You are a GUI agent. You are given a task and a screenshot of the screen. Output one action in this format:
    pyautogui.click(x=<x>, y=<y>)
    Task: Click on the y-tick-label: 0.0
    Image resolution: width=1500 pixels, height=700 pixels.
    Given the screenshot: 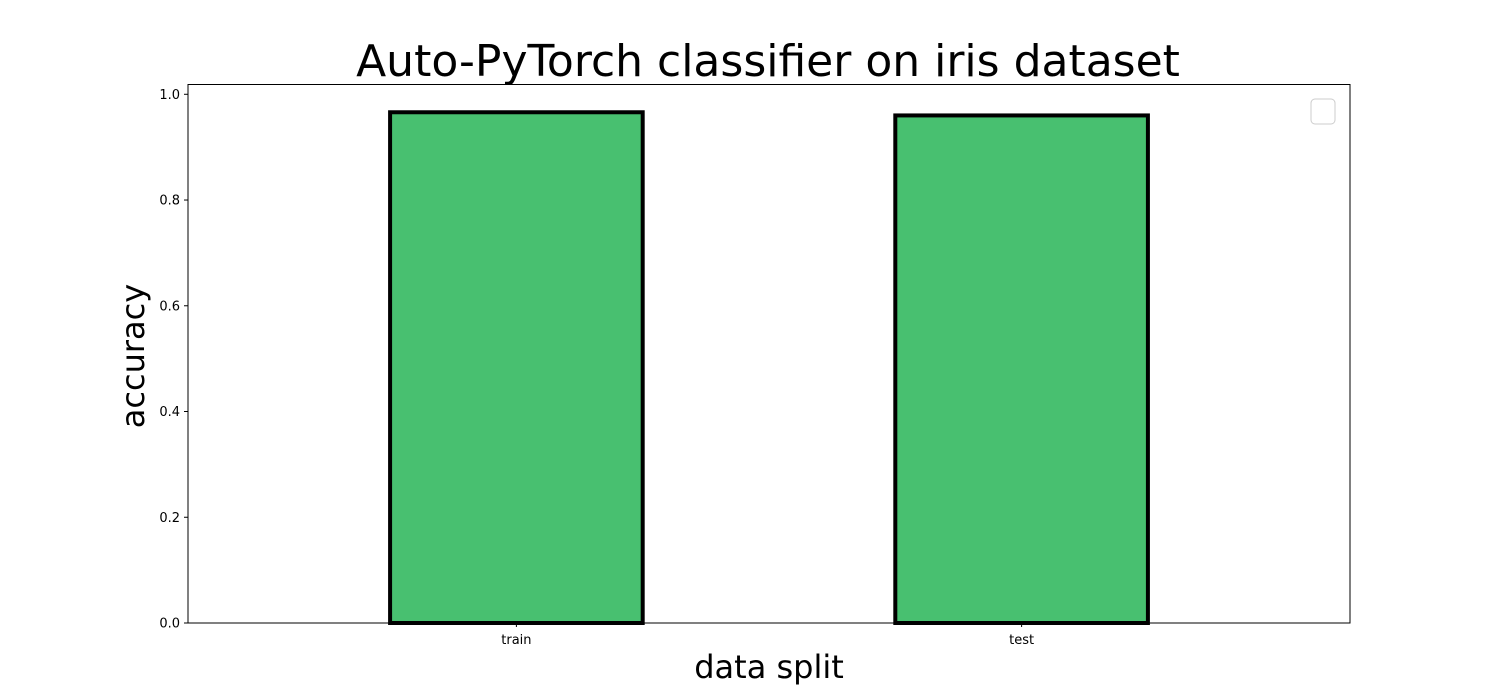 What is the action you would take?
    pyautogui.click(x=169, y=624)
    